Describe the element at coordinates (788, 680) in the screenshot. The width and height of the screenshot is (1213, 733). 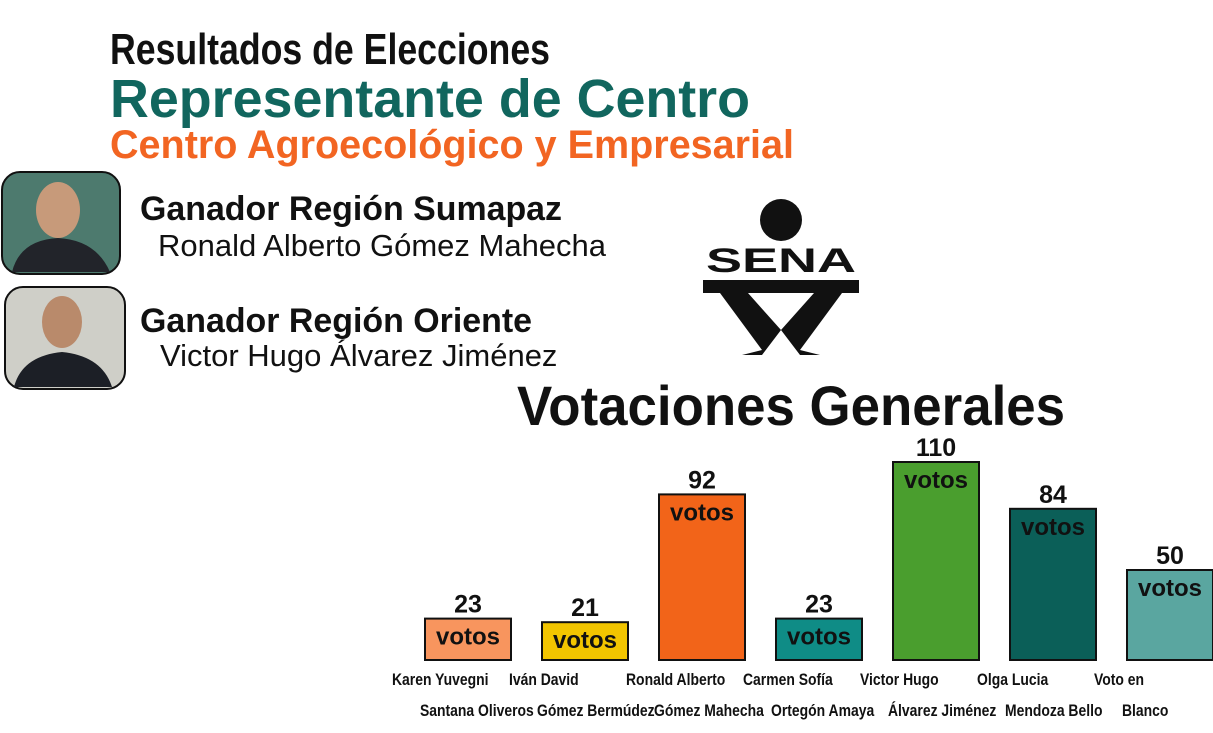
I see `category-label: Carmen Sofía` at that location.